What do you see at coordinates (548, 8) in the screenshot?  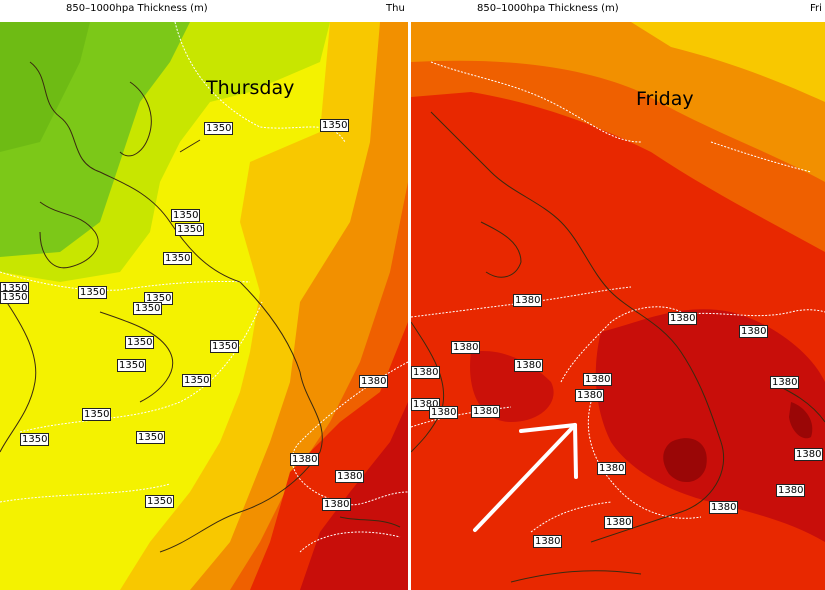 I see `friday-chart-title: 850–1000hpa Thickness (m)` at bounding box center [548, 8].